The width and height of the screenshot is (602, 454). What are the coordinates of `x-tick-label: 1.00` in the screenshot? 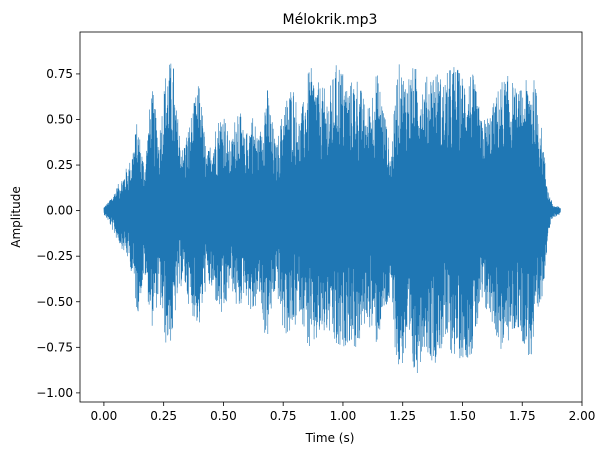 It's located at (343, 416).